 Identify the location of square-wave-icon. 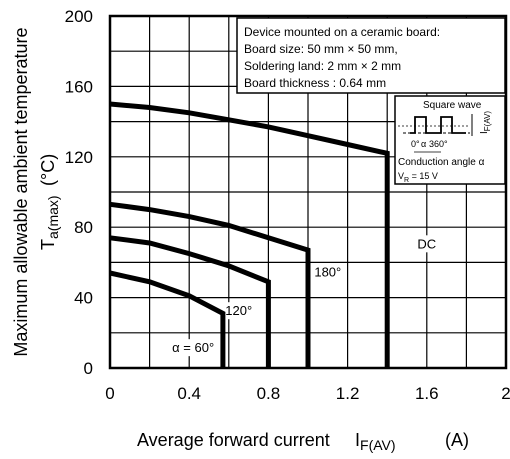
(438, 125).